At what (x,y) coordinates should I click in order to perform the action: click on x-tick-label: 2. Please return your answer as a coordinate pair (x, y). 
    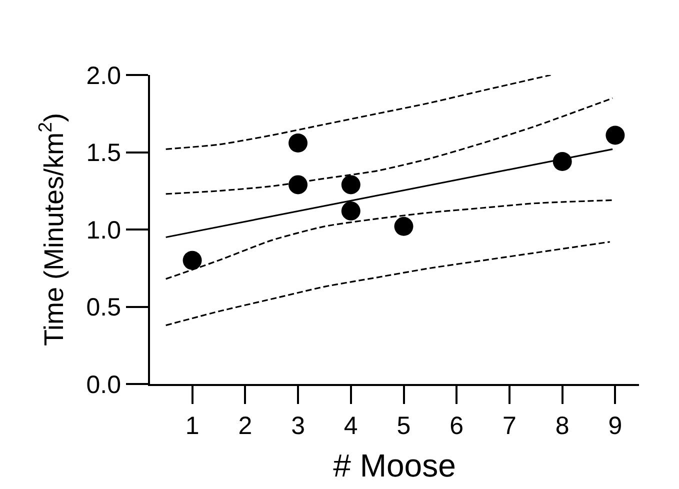
    Looking at the image, I should click on (245, 426).